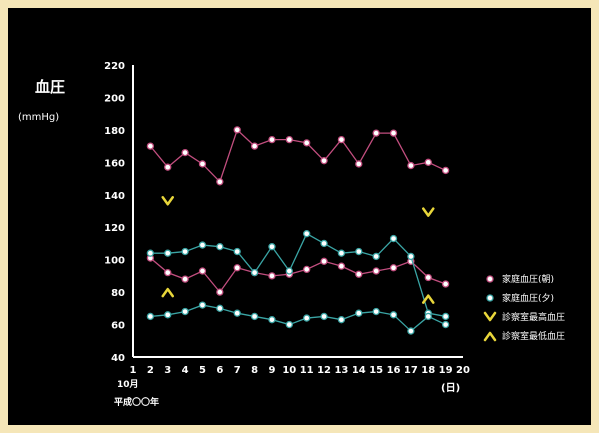 This screenshot has width=599, height=433. I want to click on y-tick-label: 40, so click(118, 358).